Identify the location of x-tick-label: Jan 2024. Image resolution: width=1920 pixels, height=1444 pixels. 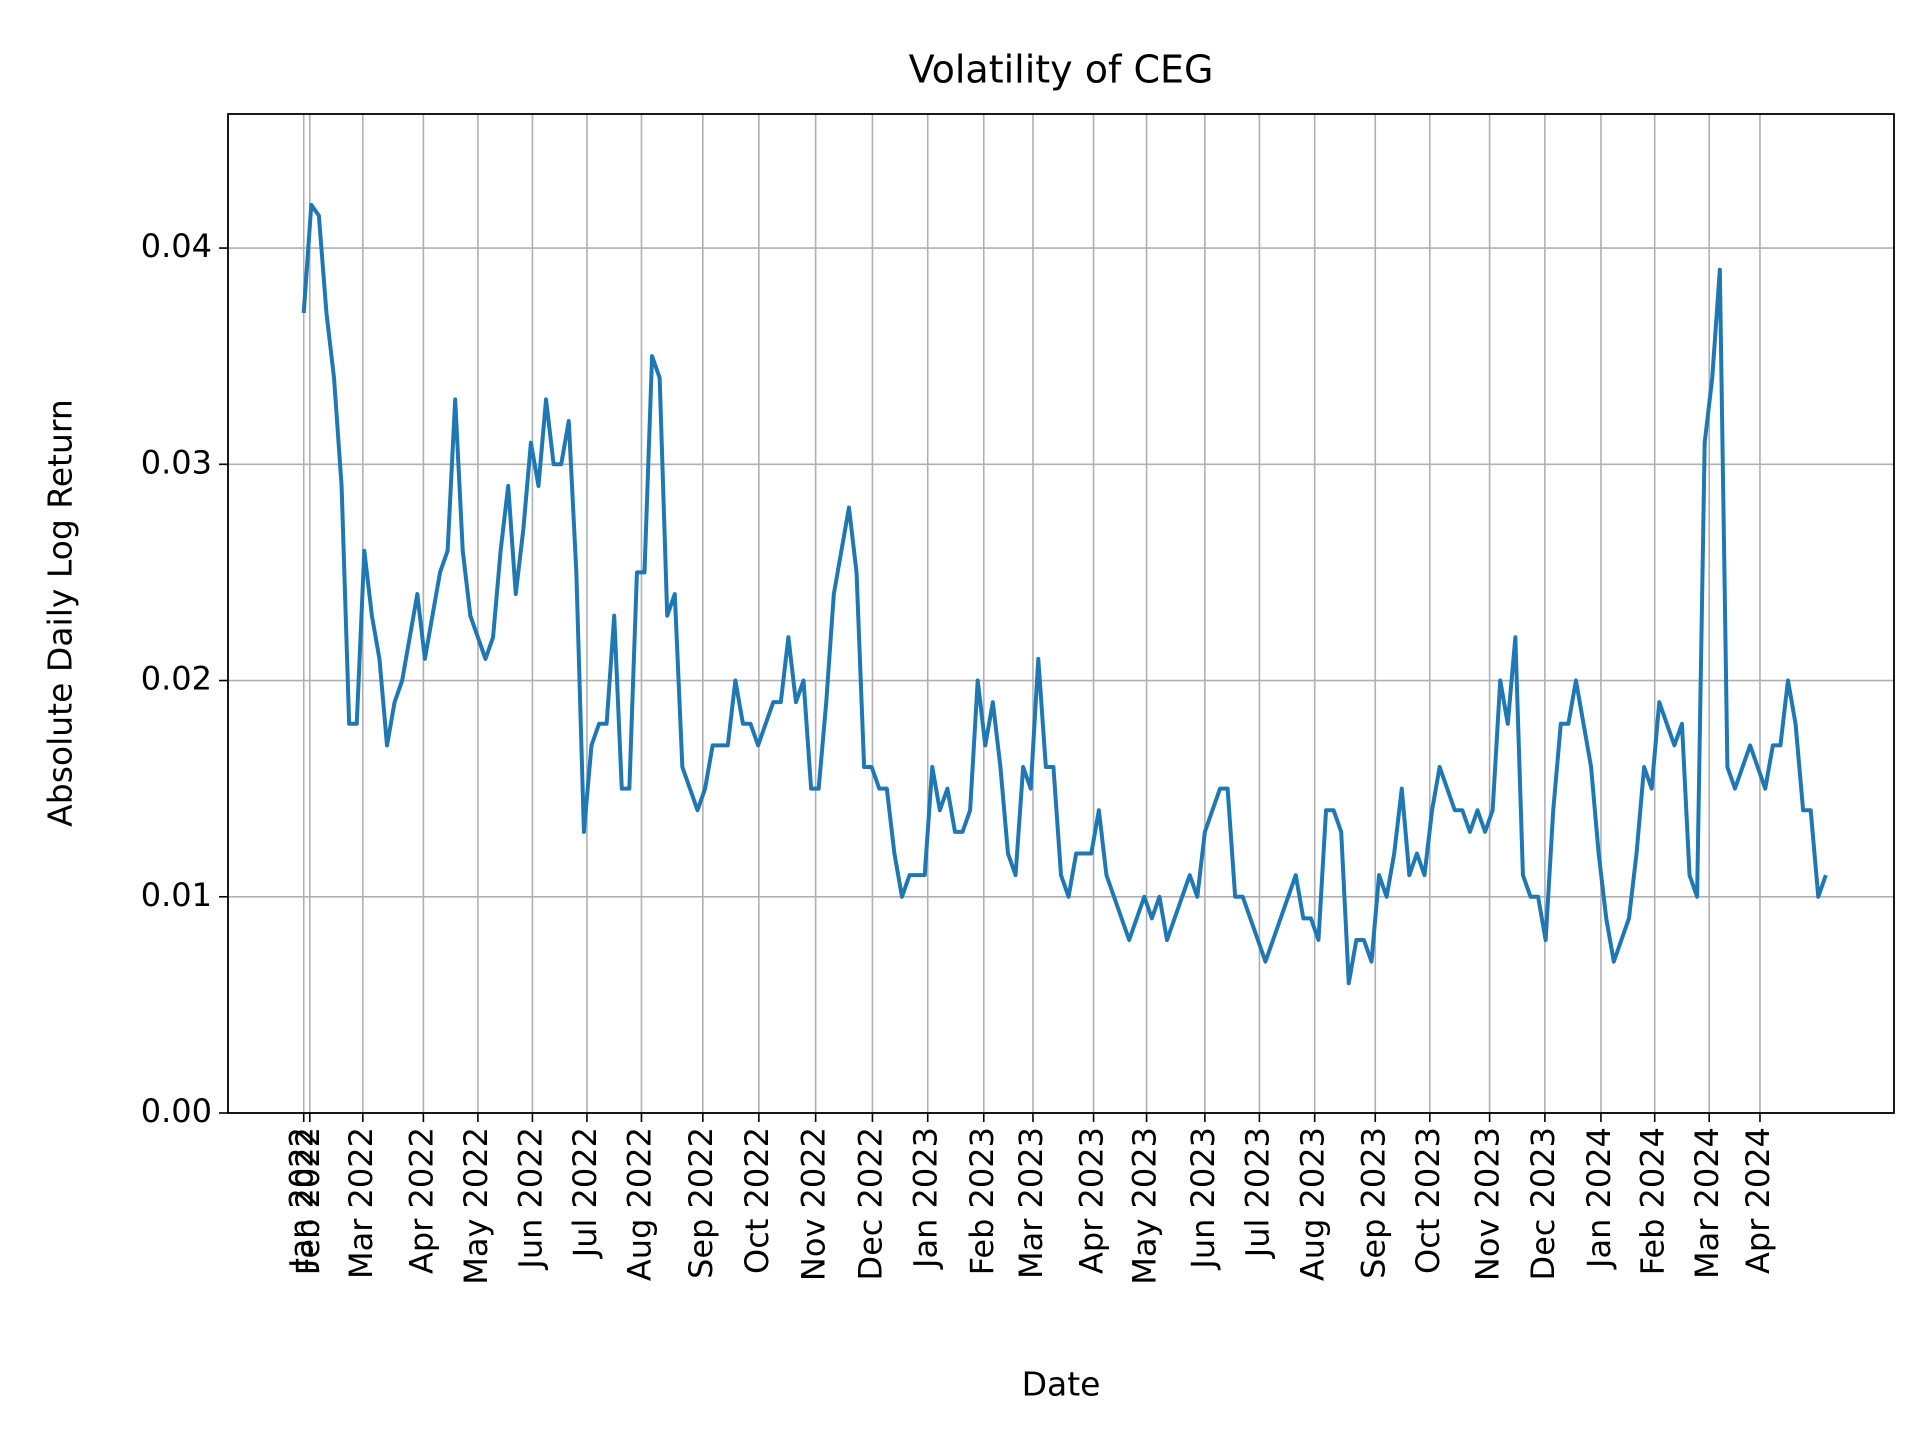
(1599, 1198).